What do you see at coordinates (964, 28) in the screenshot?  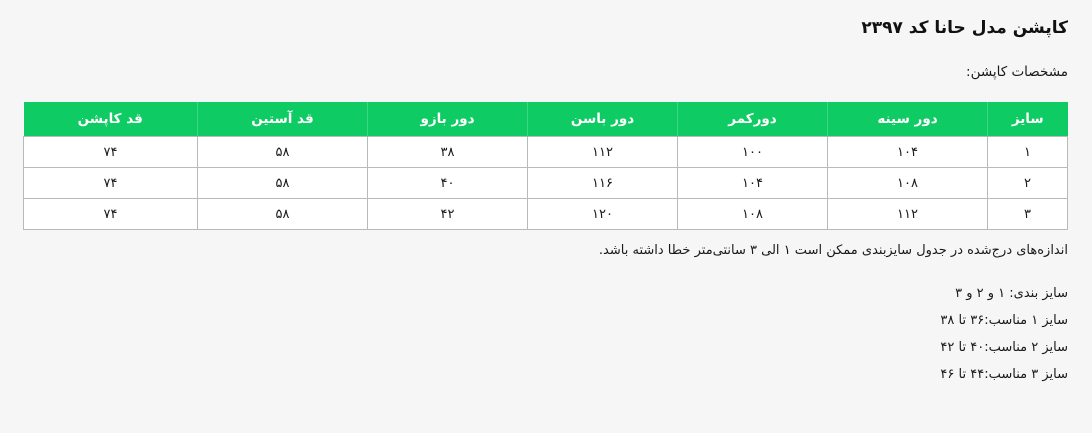 I see `page-title: کاپشن مدل حانا کد ۲۳۹۷` at bounding box center [964, 28].